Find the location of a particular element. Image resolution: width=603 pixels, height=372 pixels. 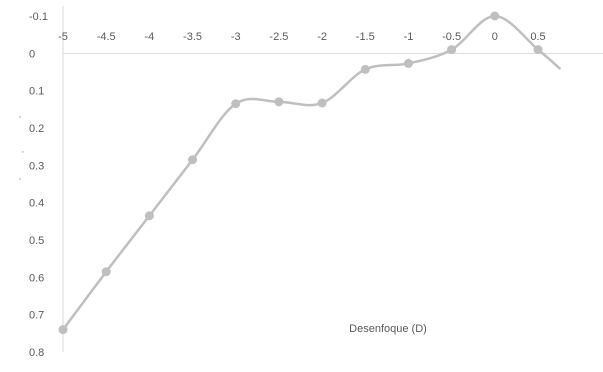

x-tick-label: -1 is located at coordinates (409, 37).